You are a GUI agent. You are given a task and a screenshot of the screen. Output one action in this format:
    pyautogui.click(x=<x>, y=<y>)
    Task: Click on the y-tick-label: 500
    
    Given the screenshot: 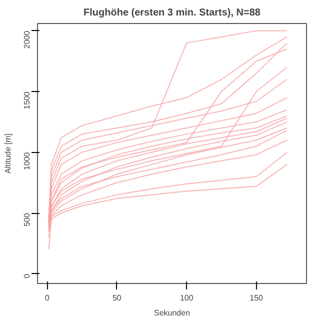 What is the action you would take?
    pyautogui.click(x=27, y=219)
    